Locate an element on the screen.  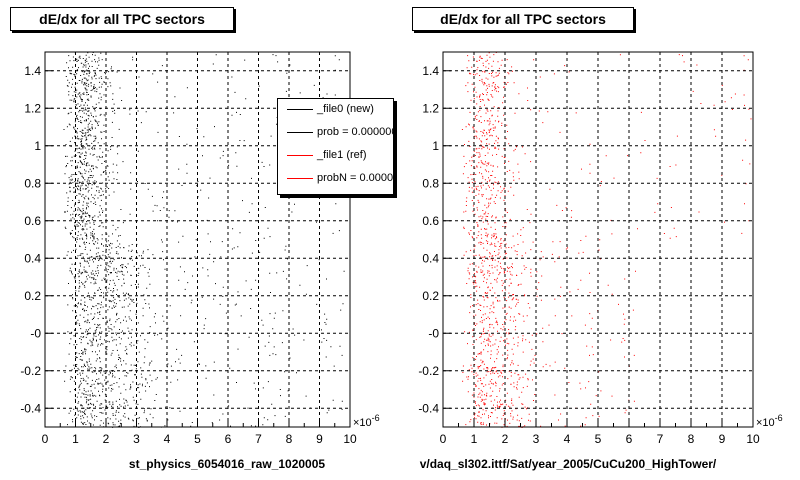
x-exponent-power-right: -6 is located at coordinates (779, 418).